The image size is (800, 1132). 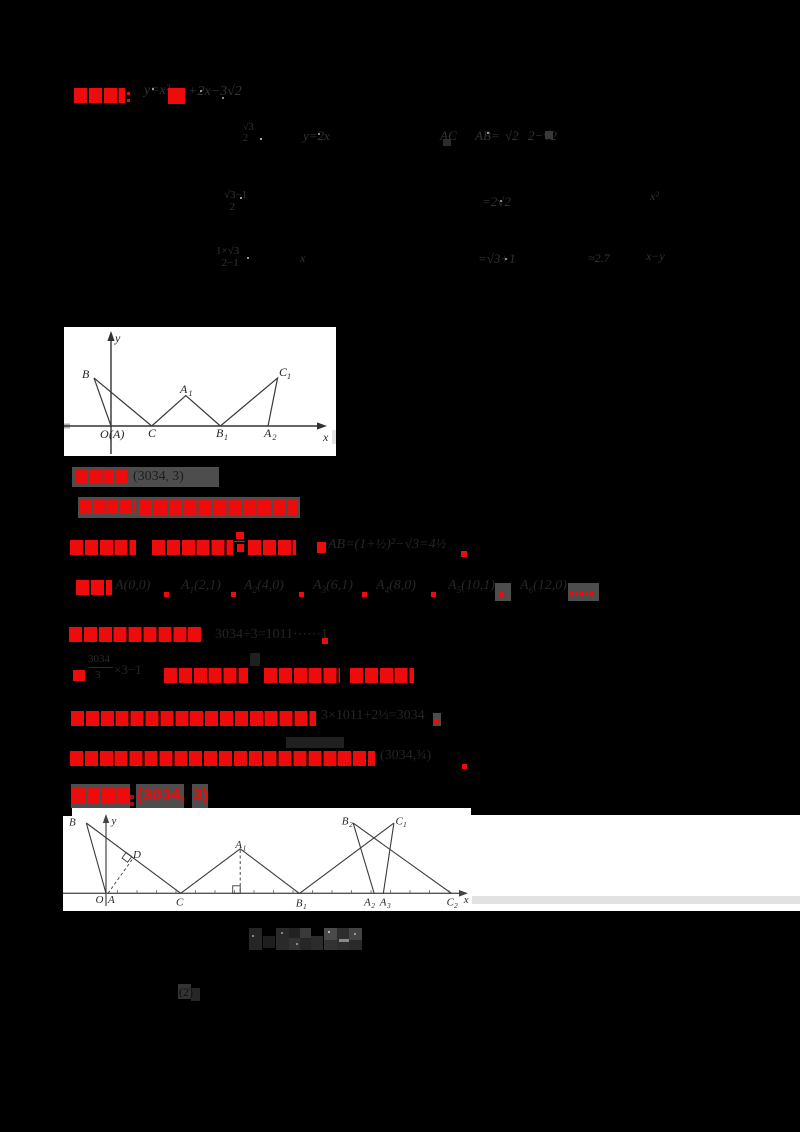 I want to click on svg-text: D, so click(x=136, y=855).